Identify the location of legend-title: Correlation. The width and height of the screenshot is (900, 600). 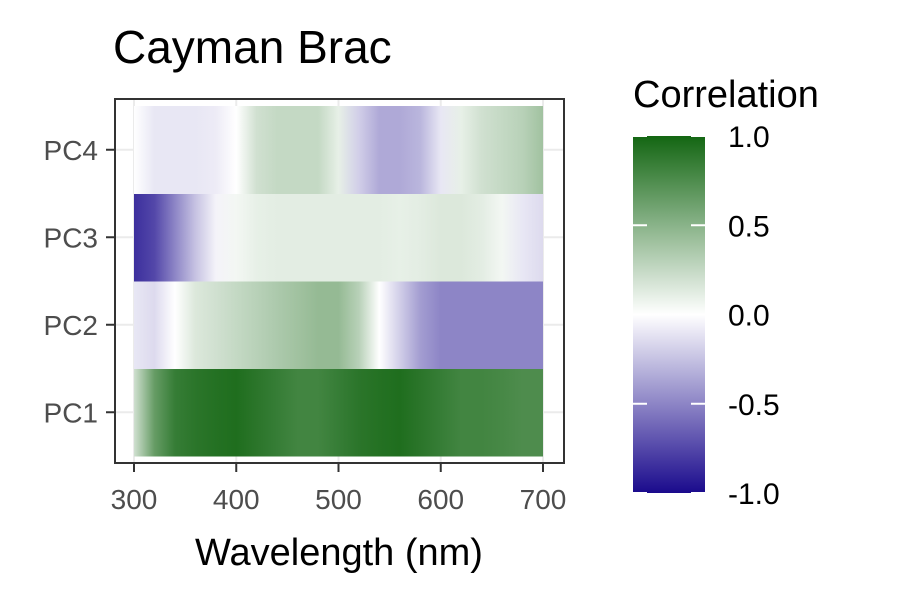
(726, 95).